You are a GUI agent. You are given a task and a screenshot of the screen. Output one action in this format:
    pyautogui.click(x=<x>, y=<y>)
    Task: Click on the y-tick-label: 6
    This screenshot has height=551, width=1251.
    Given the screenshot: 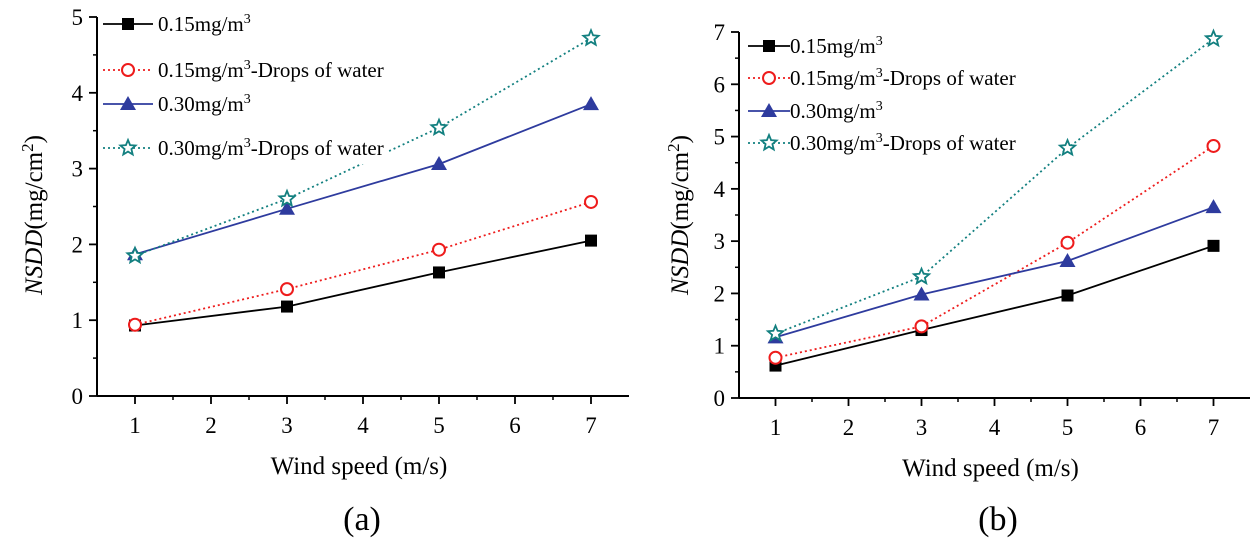 What is the action you would take?
    pyautogui.click(x=720, y=84)
    